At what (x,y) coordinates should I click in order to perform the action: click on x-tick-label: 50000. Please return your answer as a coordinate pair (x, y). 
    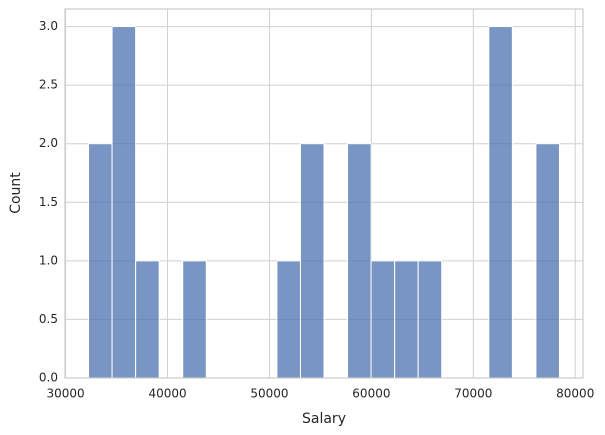
    Looking at the image, I should click on (269, 394).